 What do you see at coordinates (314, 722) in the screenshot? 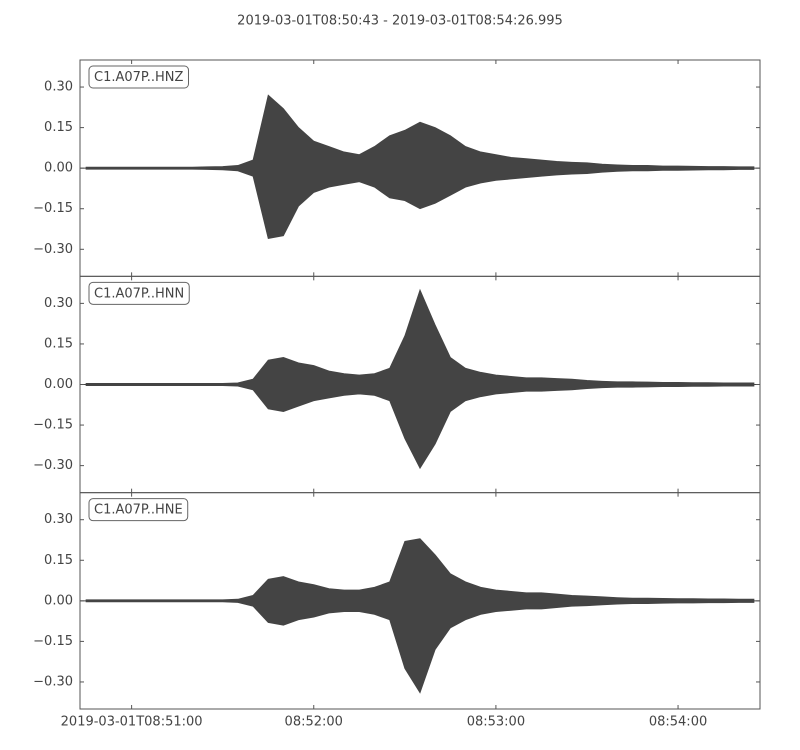
I see `x-tick-label: 08:52:00` at bounding box center [314, 722].